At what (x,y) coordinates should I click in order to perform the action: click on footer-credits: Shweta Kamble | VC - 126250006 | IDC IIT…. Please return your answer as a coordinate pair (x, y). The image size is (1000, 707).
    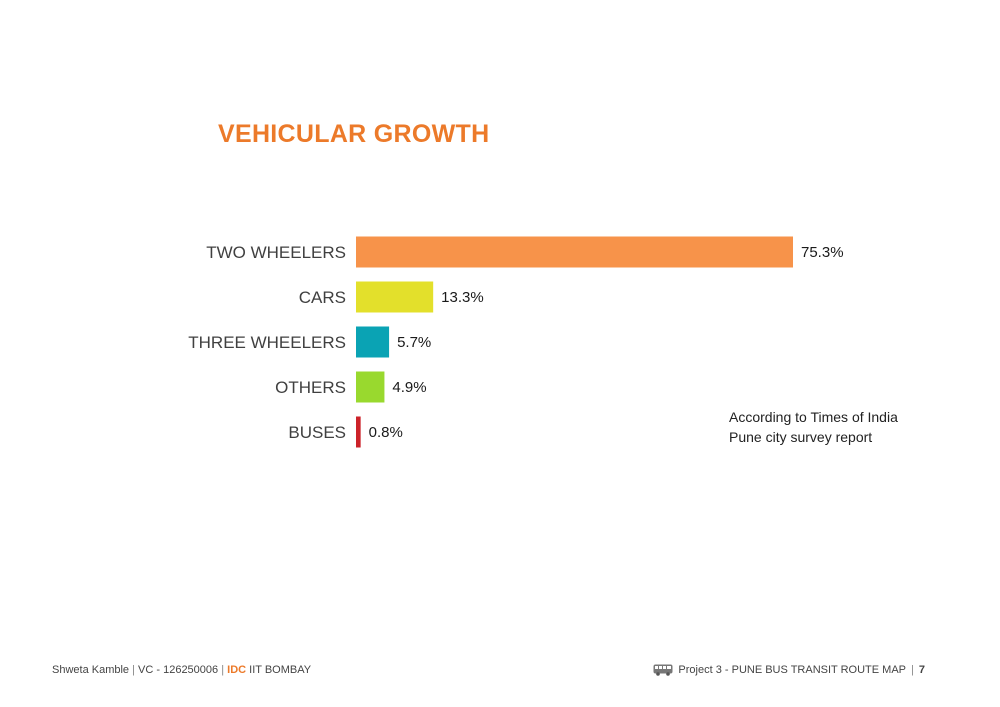
    Looking at the image, I should click on (181, 670).